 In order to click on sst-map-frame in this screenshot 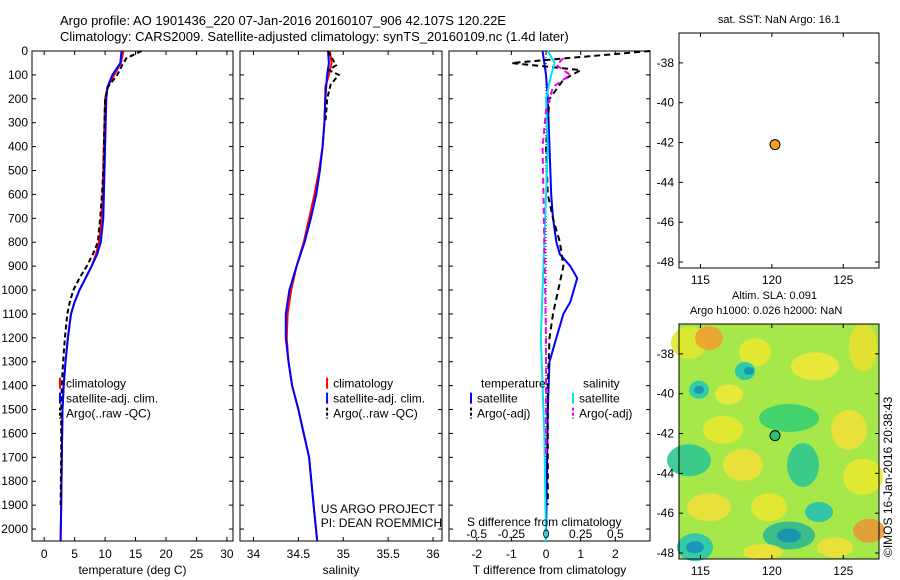, I will do `click(779, 150)`.